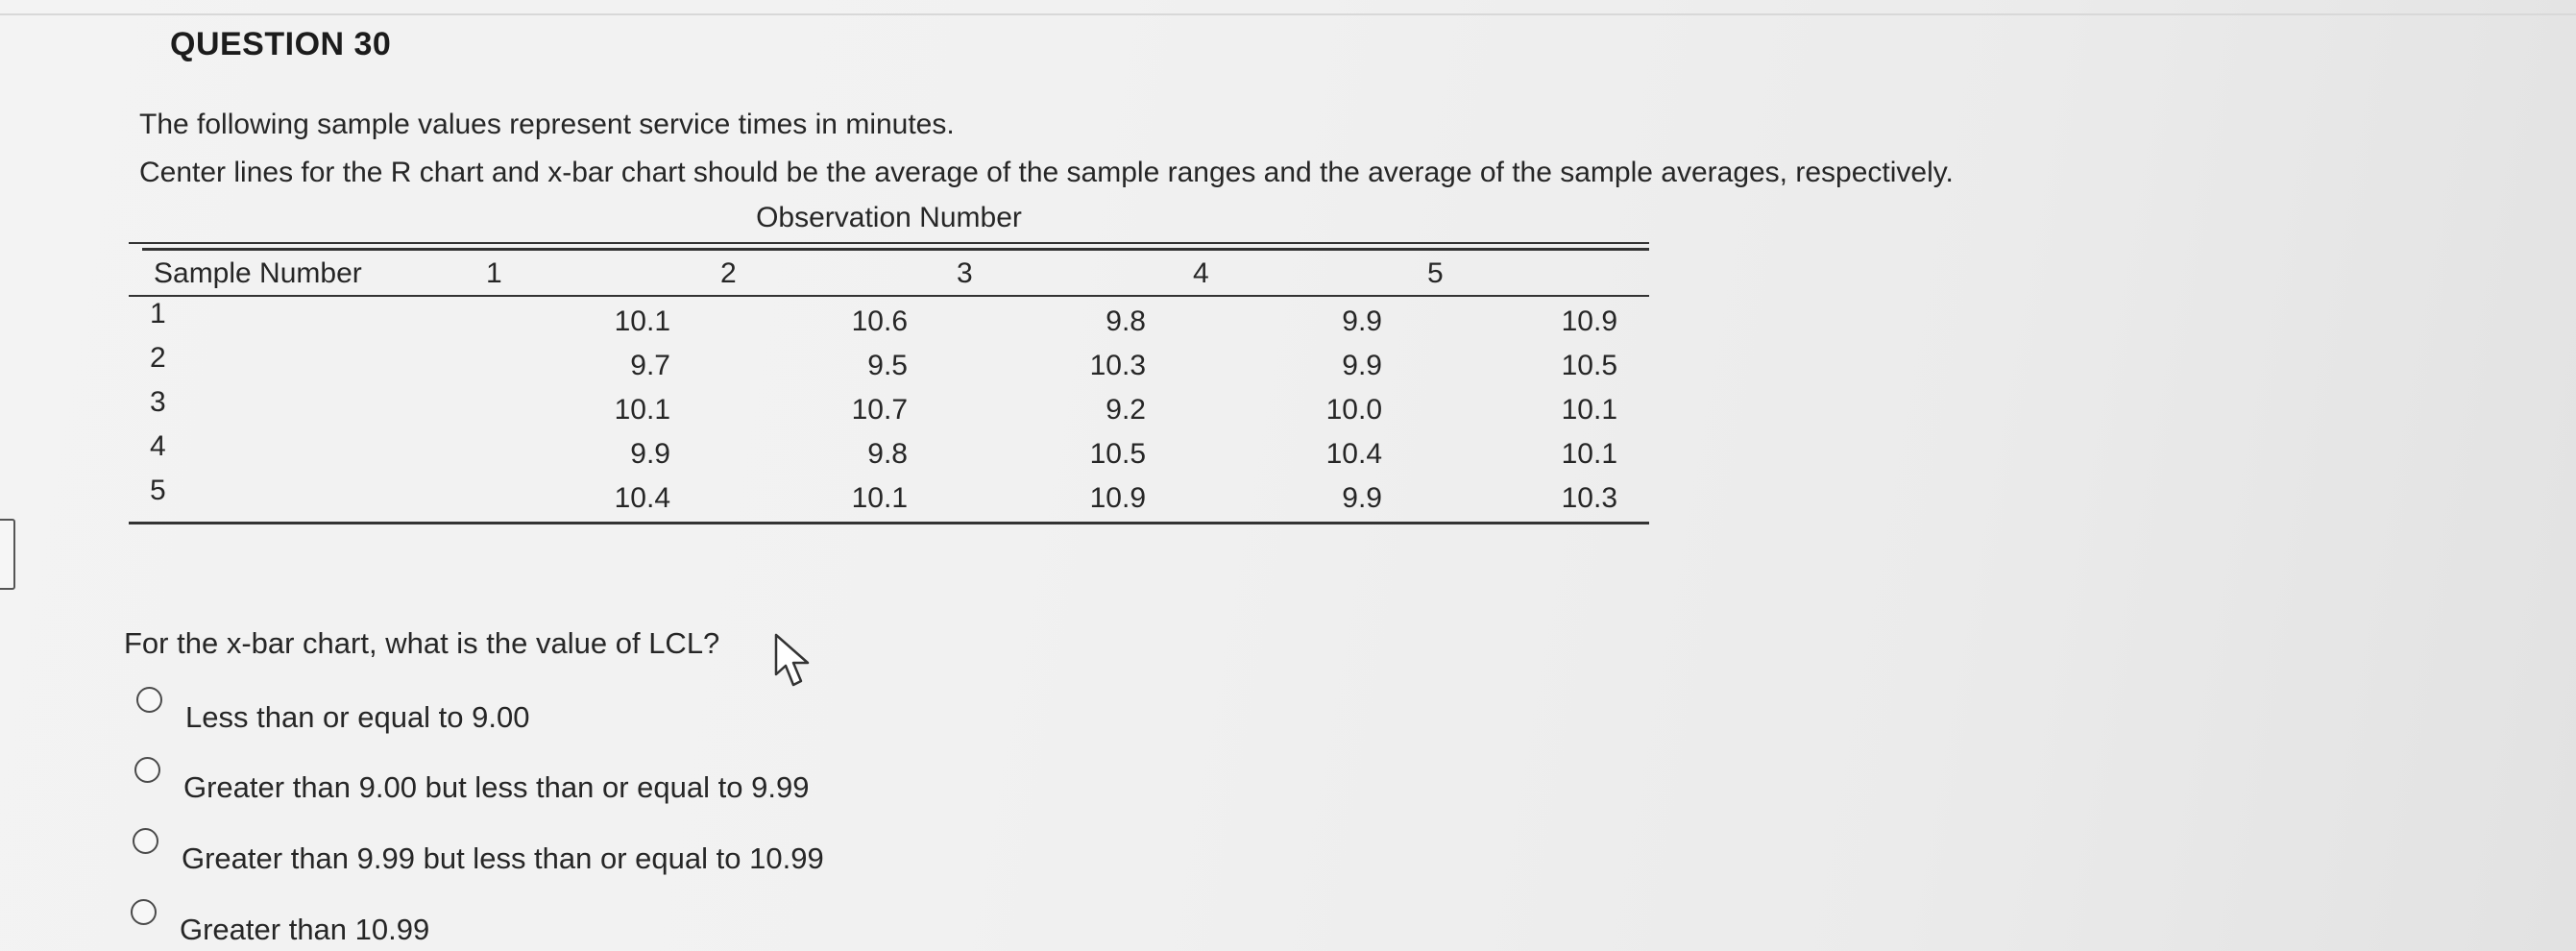 This screenshot has width=2576, height=951. I want to click on sample-label: 5, so click(158, 490).